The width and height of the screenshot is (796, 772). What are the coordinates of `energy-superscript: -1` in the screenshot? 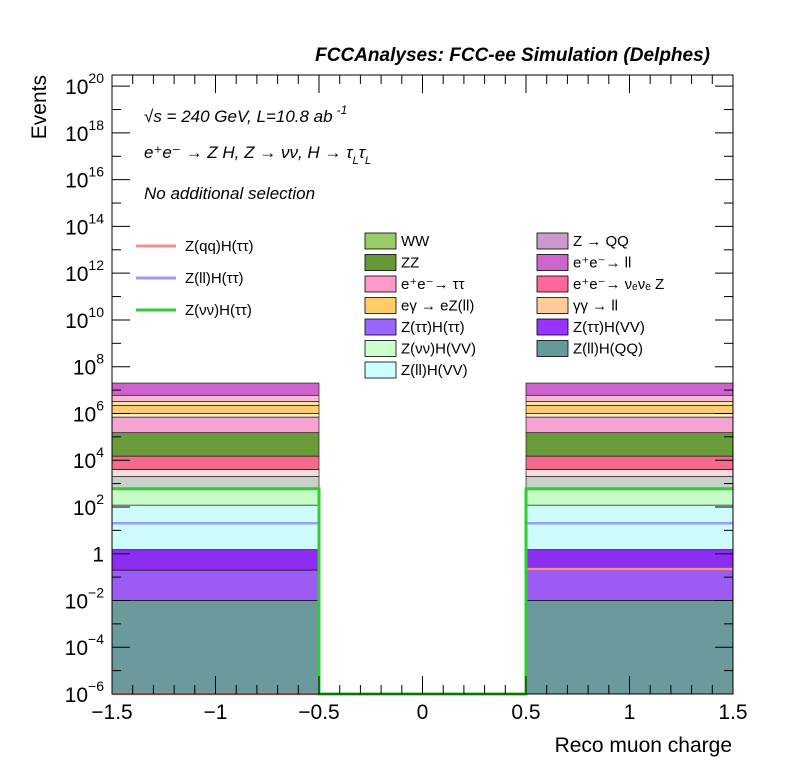 It's located at (342, 110).